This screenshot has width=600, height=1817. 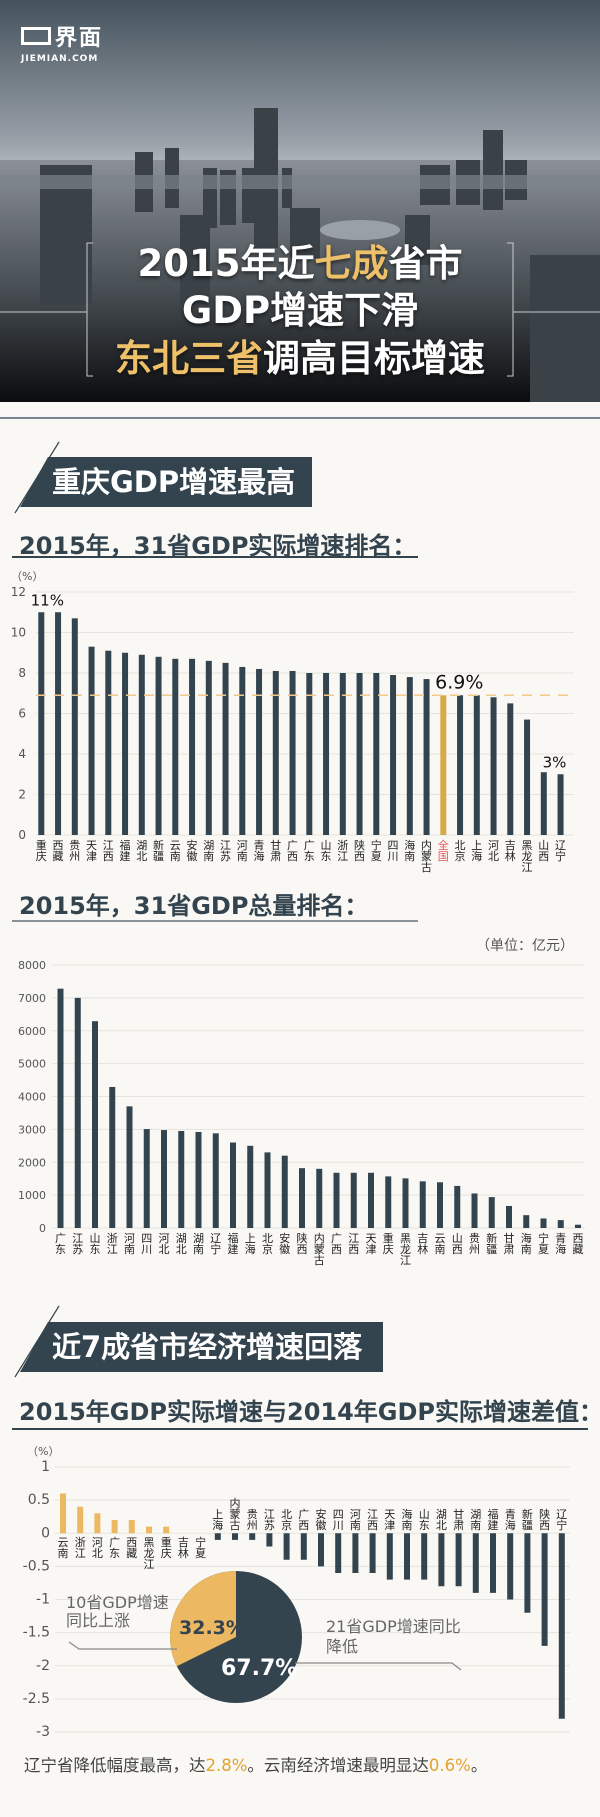 I want to click on bar-浙江, so click(x=112, y=1157).